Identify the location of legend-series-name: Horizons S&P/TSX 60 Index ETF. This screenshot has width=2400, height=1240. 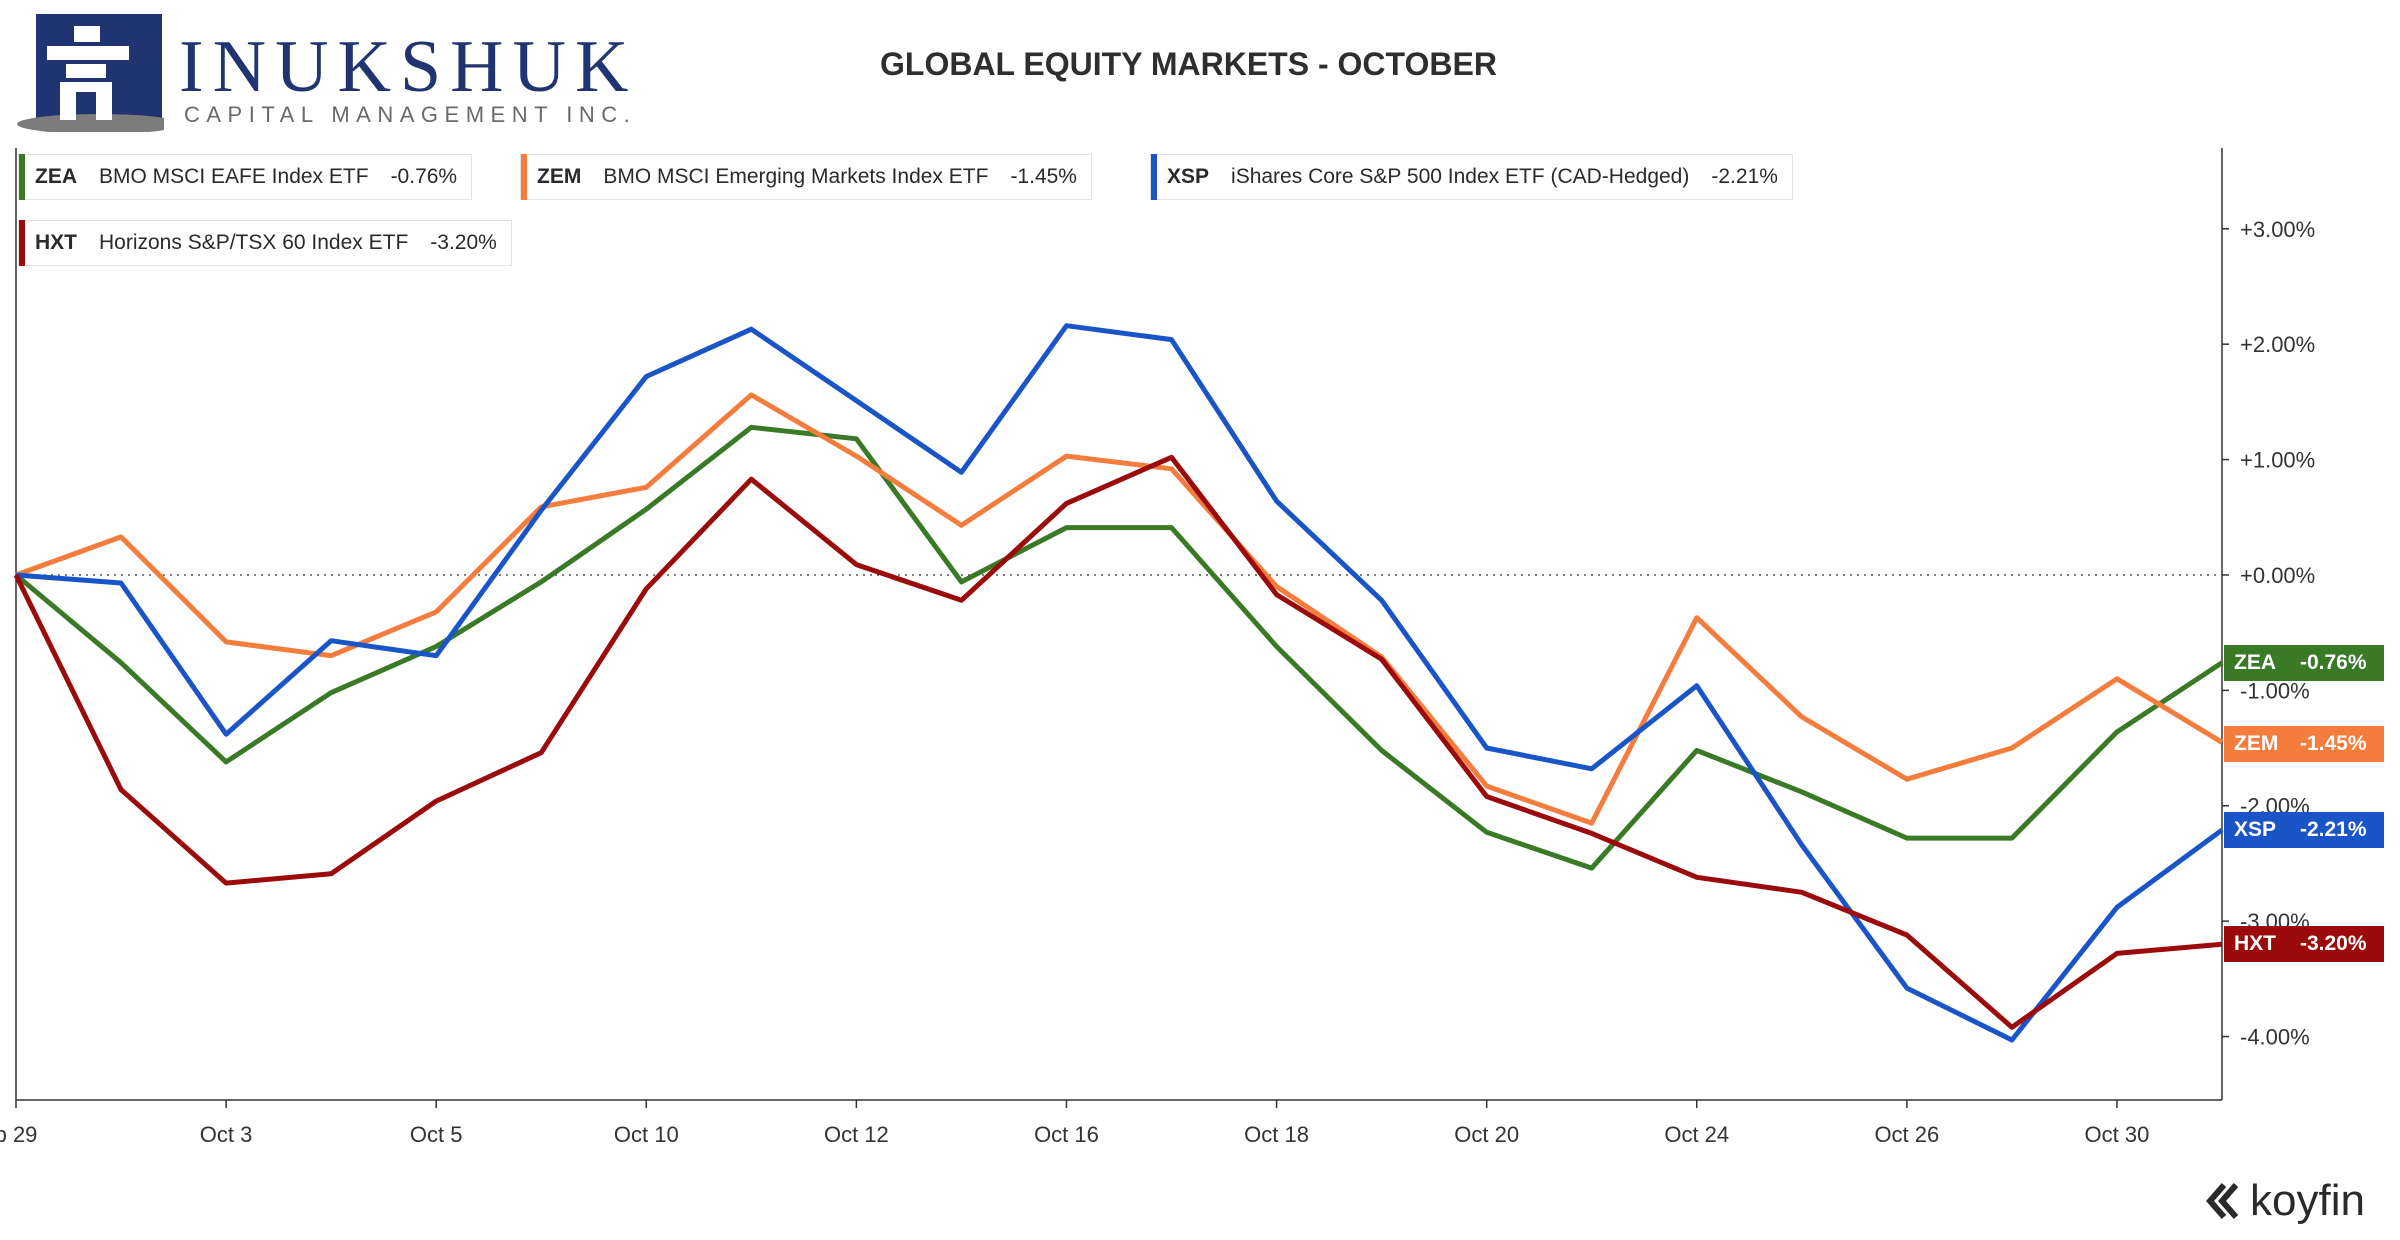
(254, 242).